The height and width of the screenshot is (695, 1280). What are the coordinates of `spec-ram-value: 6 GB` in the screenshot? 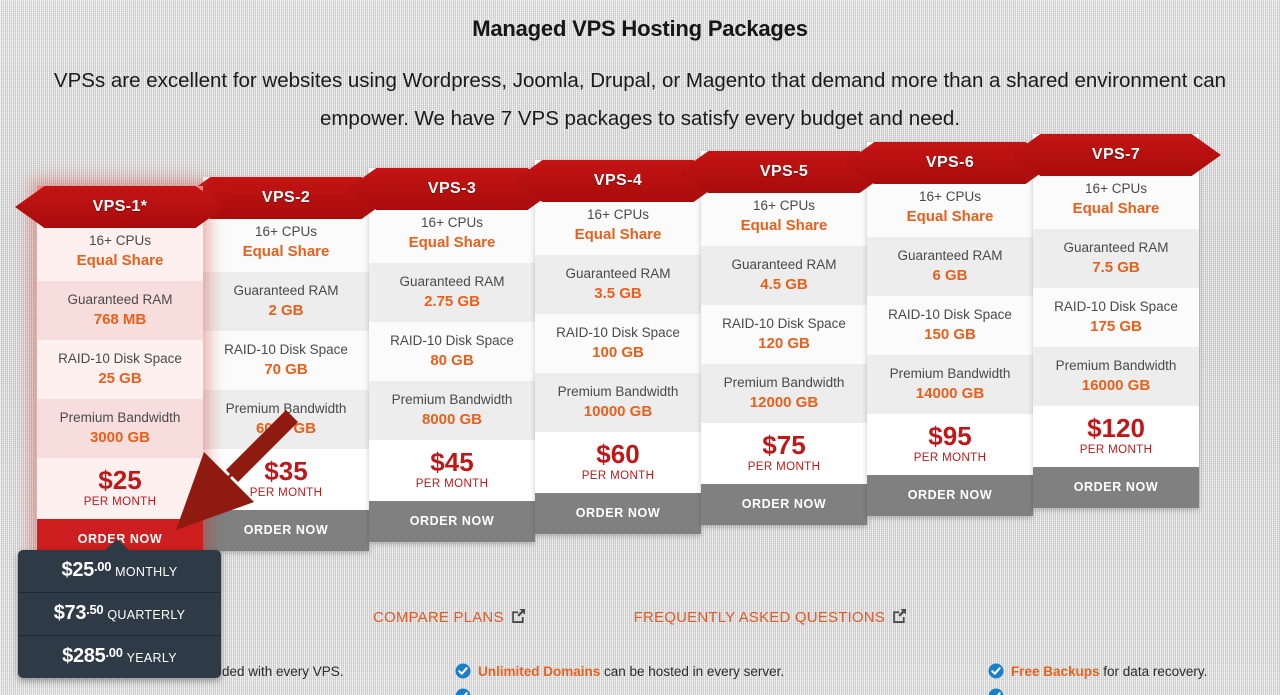 It's located at (950, 275).